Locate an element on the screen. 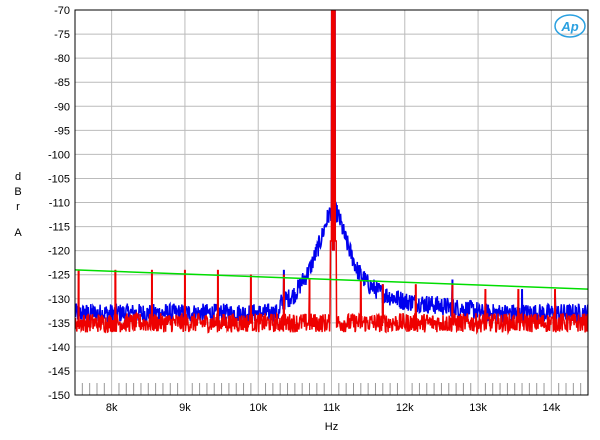 This screenshot has height=440, width=600. y-tick-label: -115 is located at coordinates (59, 228).